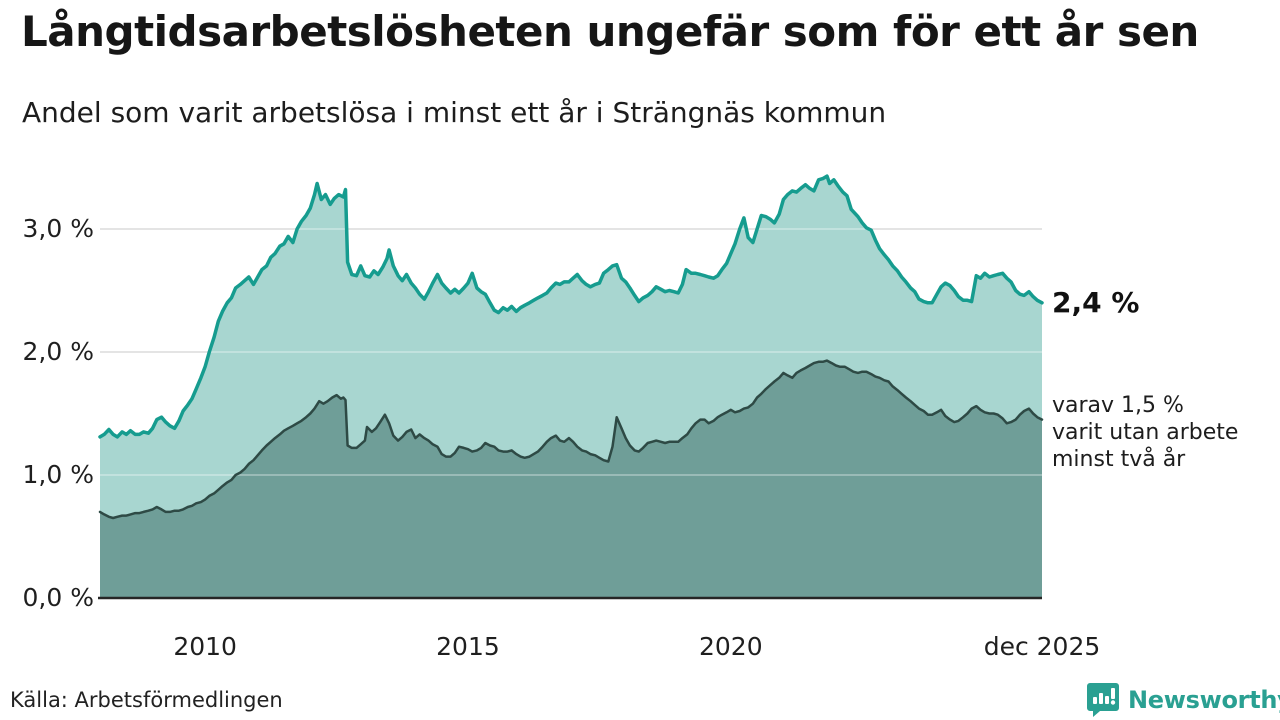  I want to click on secondary-value-label: varav 1,5 % varit utan arbete minst två år, so click(1165, 432).